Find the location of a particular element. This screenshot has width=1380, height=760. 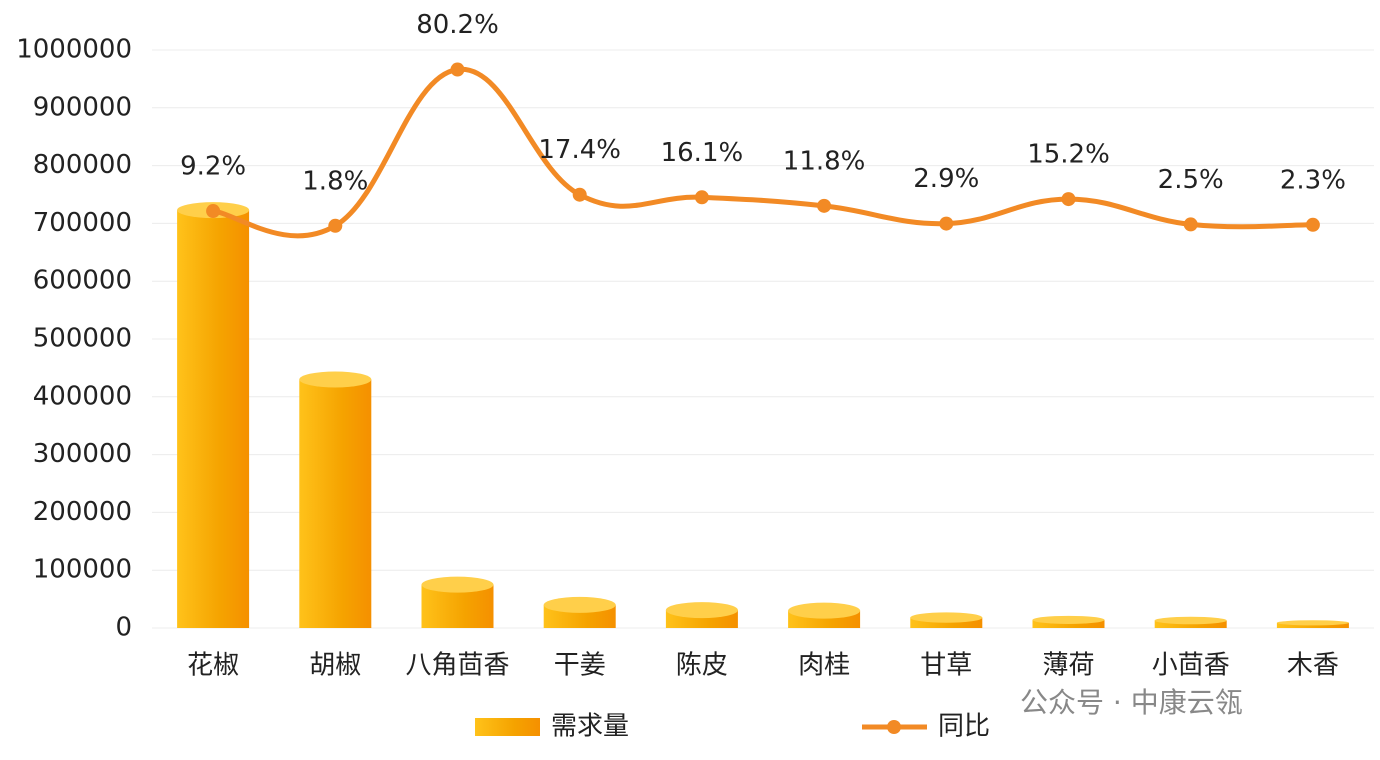

data-label: 9.2% is located at coordinates (213, 167).